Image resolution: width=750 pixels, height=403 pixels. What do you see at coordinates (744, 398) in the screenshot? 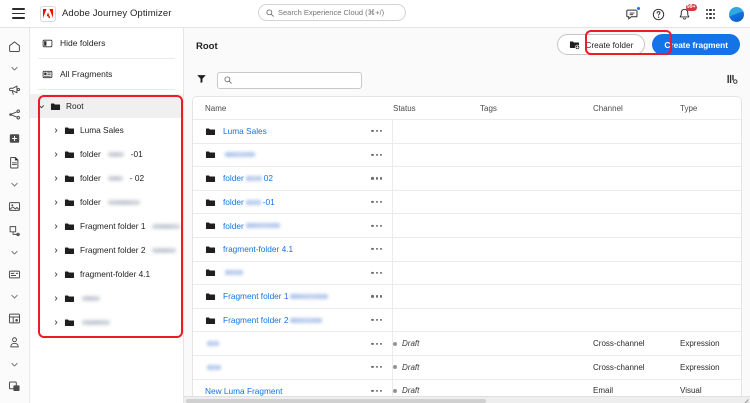
I see `window-resize-grip` at bounding box center [744, 398].